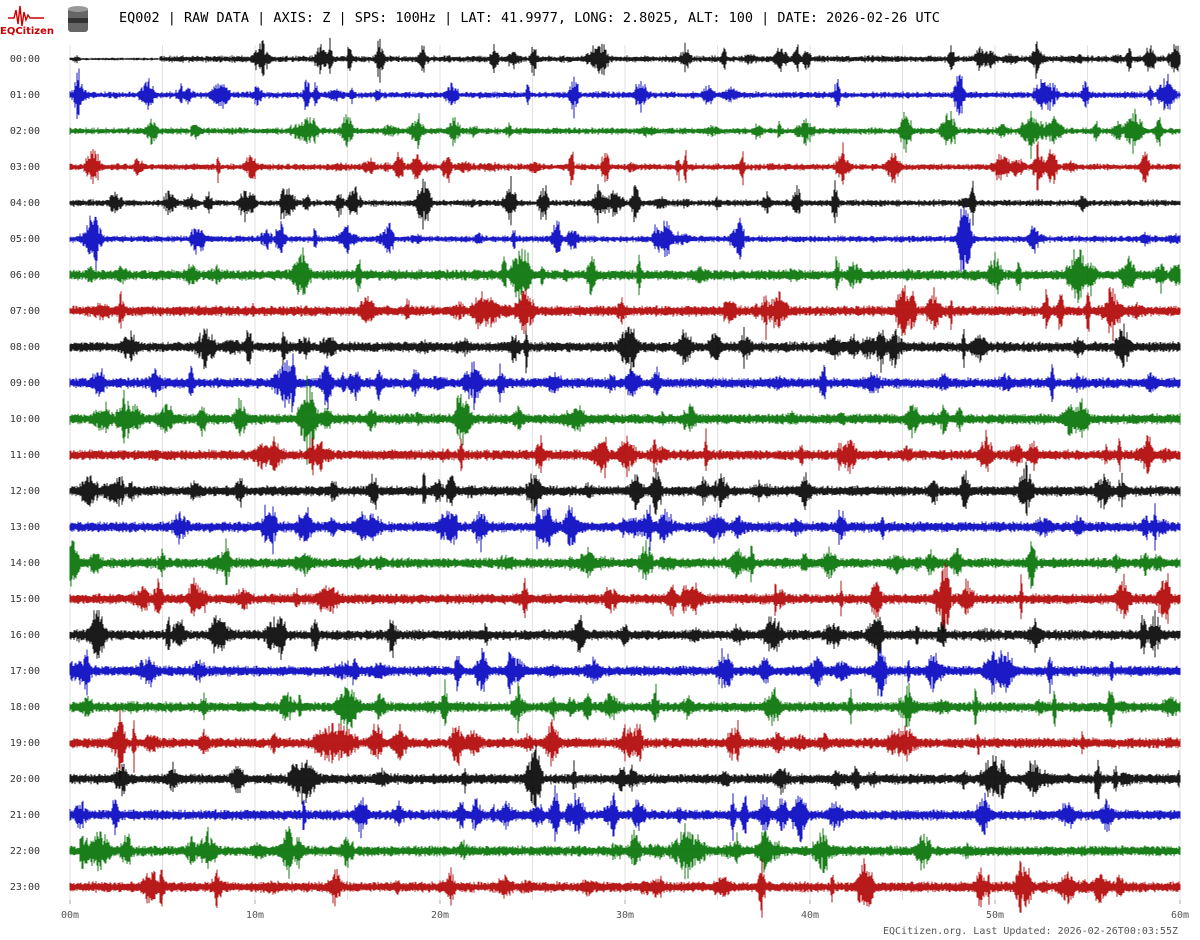 The image size is (1200, 940). What do you see at coordinates (440, 915) in the screenshot?
I see `x-tick-label: 20m` at bounding box center [440, 915].